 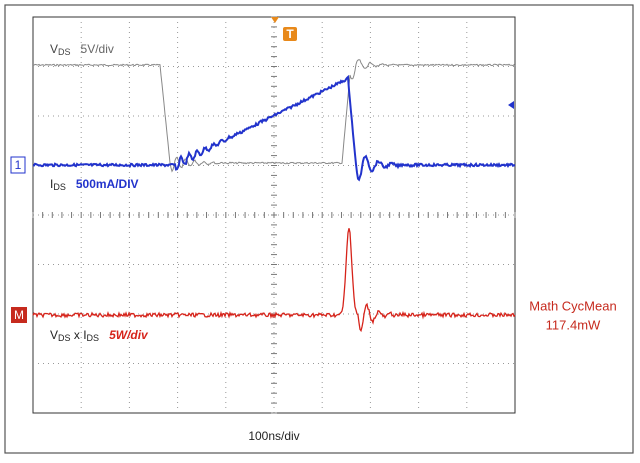 I want to click on channel-label: IDS 500mA/DIV, so click(x=94, y=184).